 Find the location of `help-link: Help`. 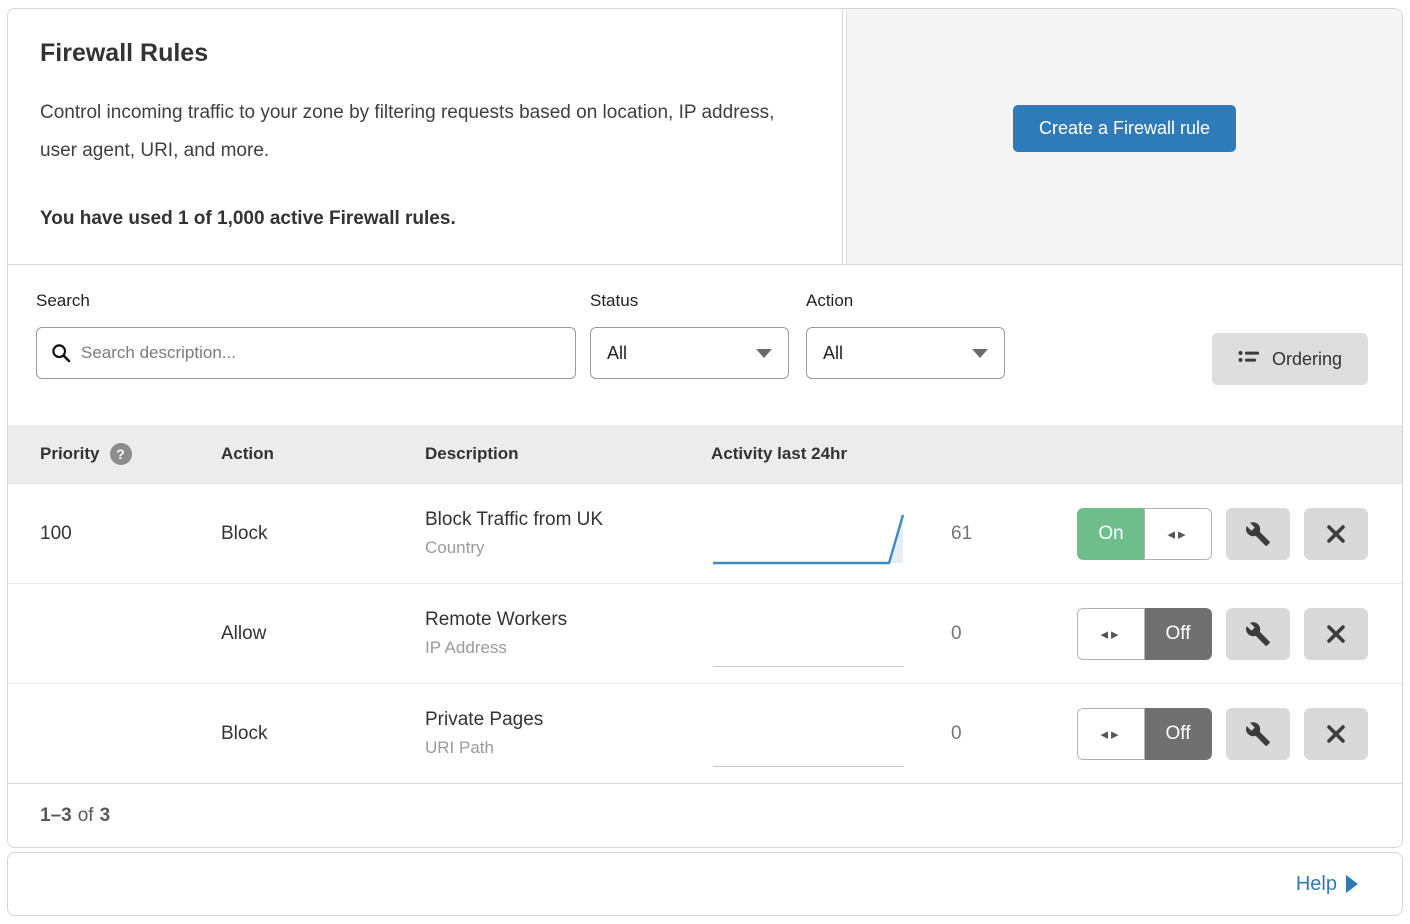

help-link: Help is located at coordinates (1327, 884).